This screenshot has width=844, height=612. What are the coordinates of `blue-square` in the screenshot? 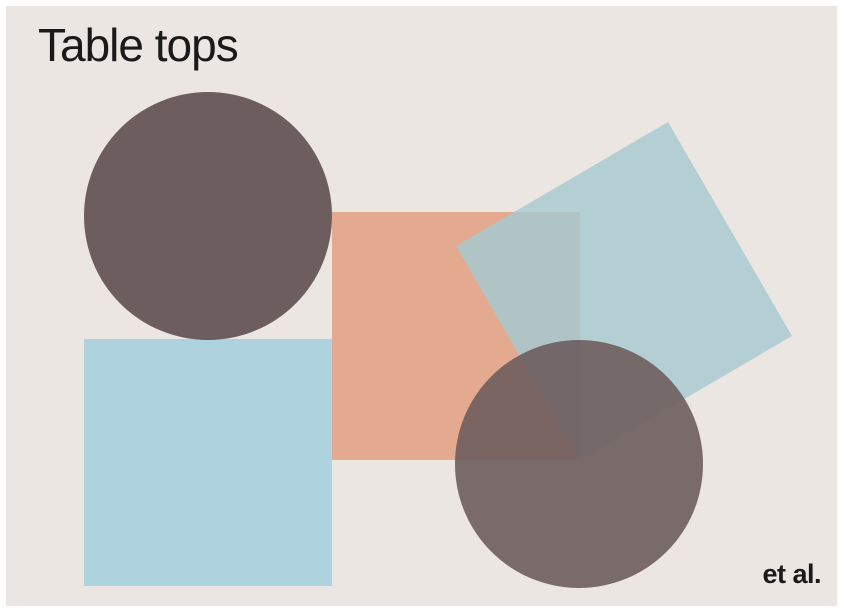 It's located at (208, 462).